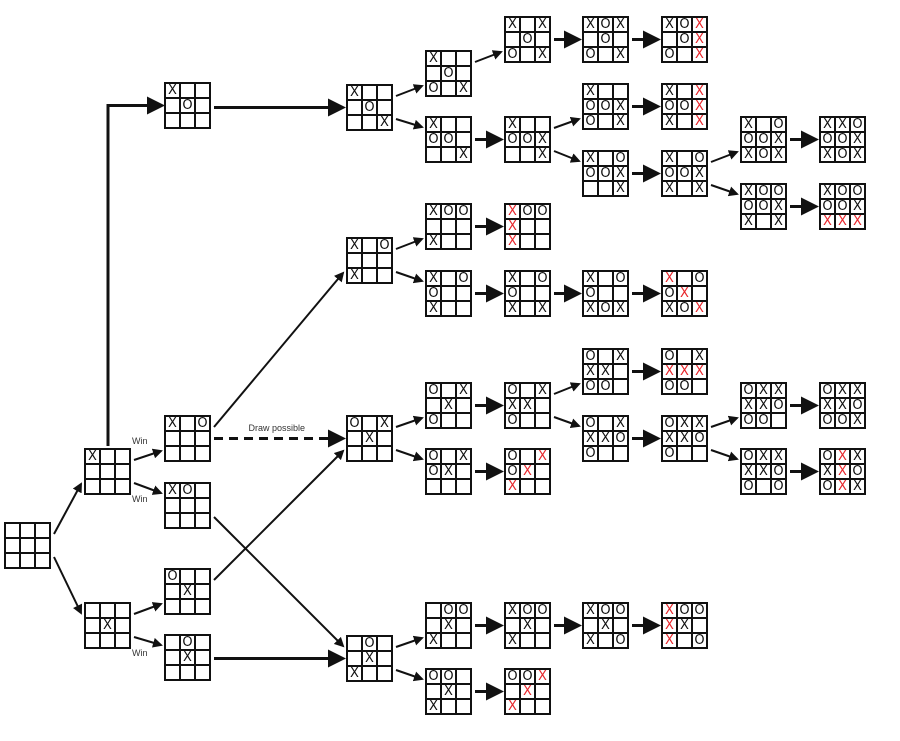 Image resolution: width=900 pixels, height=741 pixels. What do you see at coordinates (107, 471) in the screenshot?
I see `board-a1: X` at bounding box center [107, 471].